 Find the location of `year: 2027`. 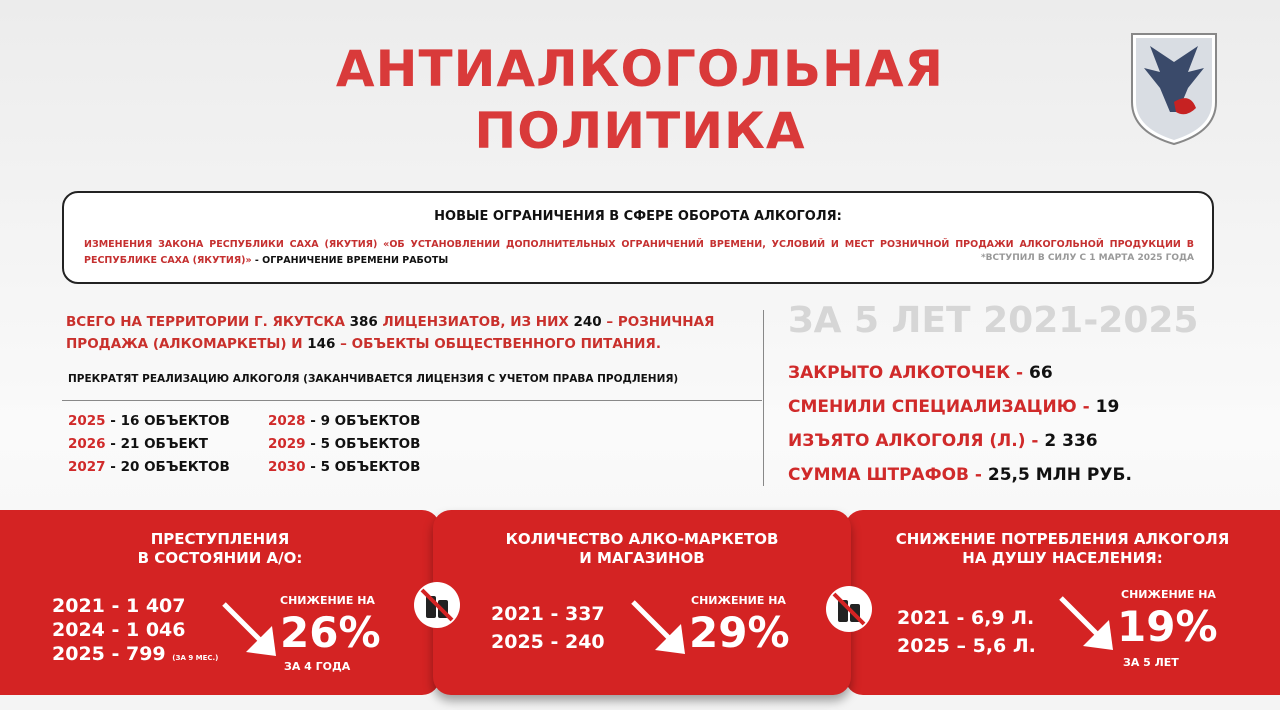

year: 2027 is located at coordinates (87, 467).